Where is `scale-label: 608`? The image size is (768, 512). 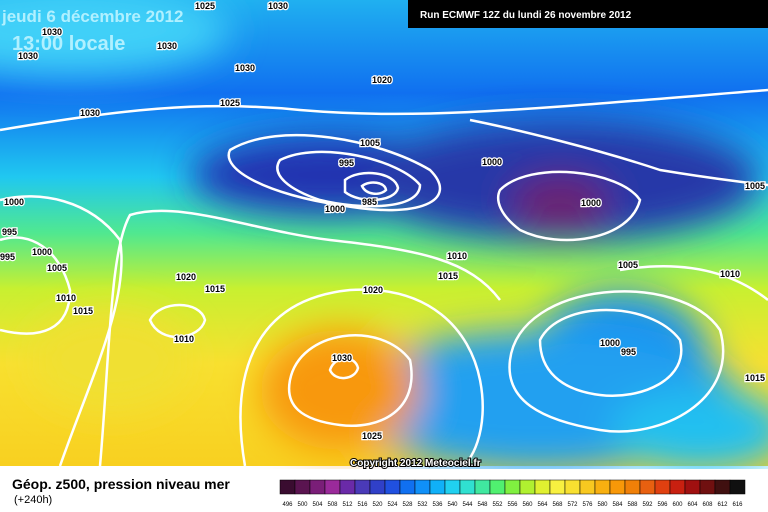
scale-label: 608 is located at coordinates (707, 505).